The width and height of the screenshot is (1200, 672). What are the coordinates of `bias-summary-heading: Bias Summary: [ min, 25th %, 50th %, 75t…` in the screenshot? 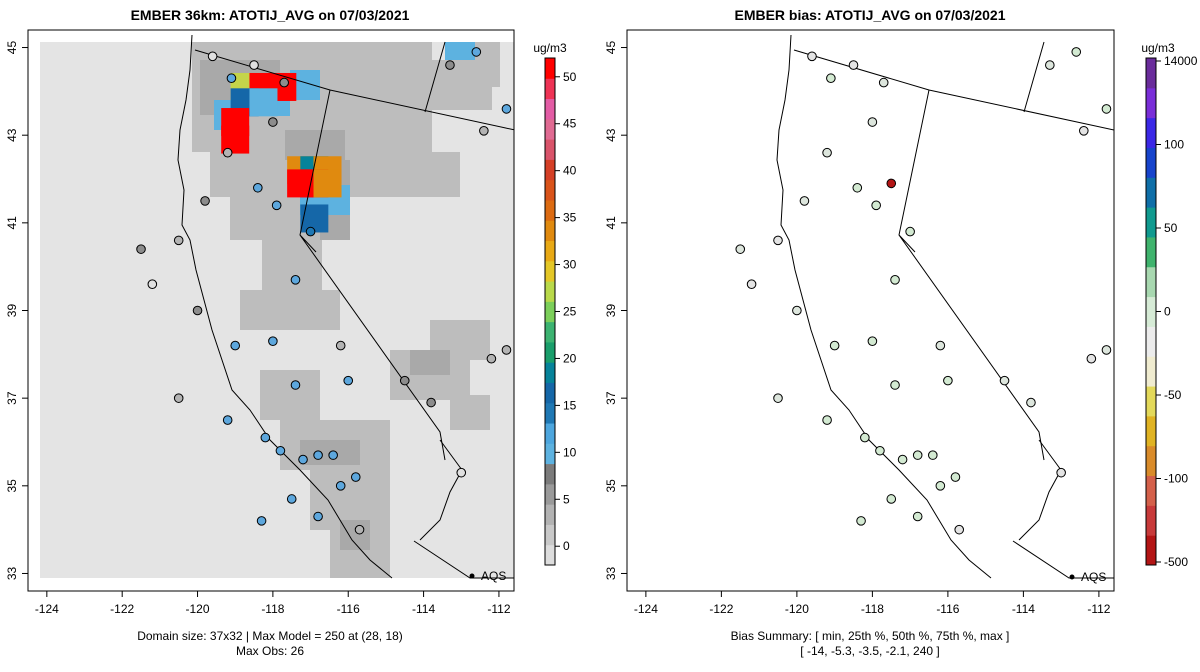 It's located at (870, 636).